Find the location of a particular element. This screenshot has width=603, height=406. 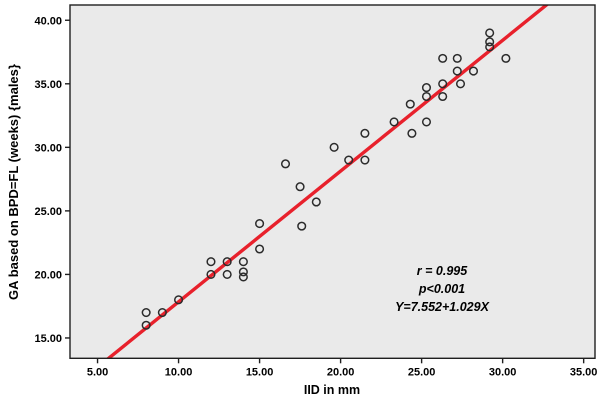

x-tick-label: 10.00 is located at coordinates (179, 372).